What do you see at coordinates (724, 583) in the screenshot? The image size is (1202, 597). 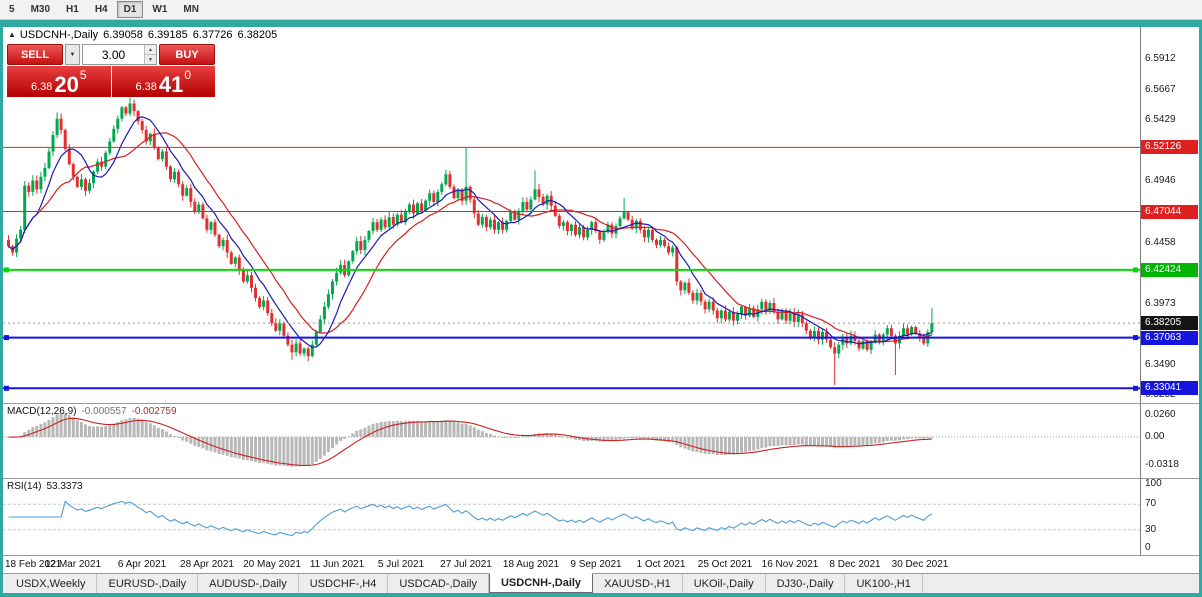 I see `chart-tab: UKOil-,Daily` at bounding box center [724, 583].